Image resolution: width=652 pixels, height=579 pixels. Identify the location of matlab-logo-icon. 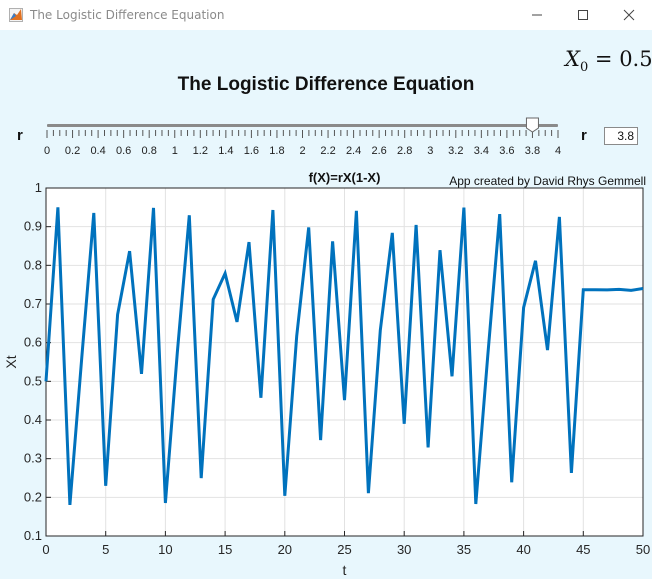
(16, 15).